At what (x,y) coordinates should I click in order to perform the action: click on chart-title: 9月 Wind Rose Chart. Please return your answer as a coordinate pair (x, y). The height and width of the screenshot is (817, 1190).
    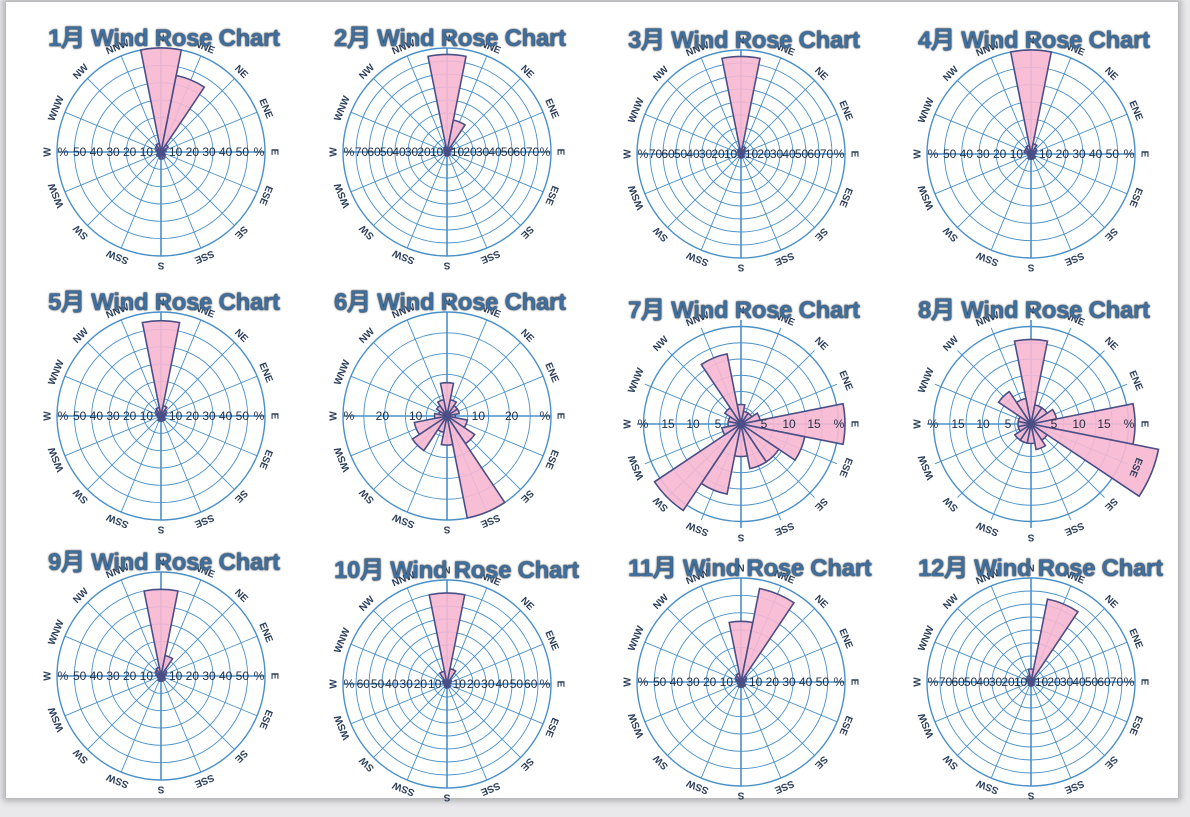
    Looking at the image, I should click on (164, 562).